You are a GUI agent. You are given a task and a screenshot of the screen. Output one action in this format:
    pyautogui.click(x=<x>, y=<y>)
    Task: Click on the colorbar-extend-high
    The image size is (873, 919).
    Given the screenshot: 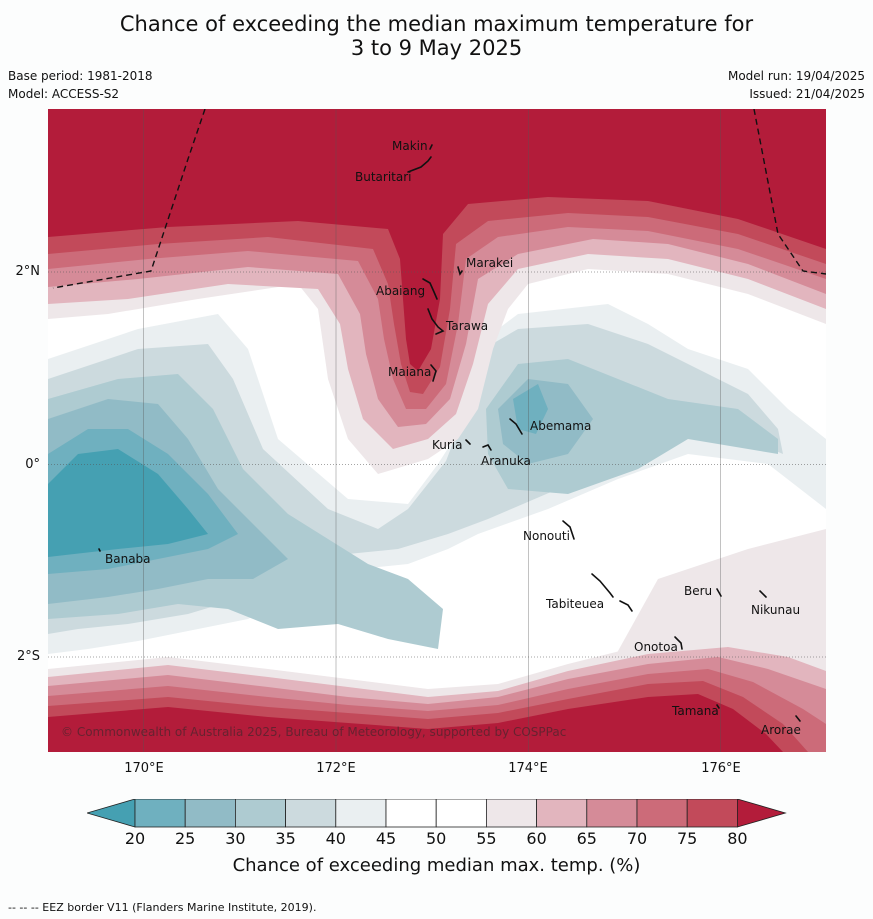 What is the action you would take?
    pyautogui.click(x=762, y=813)
    